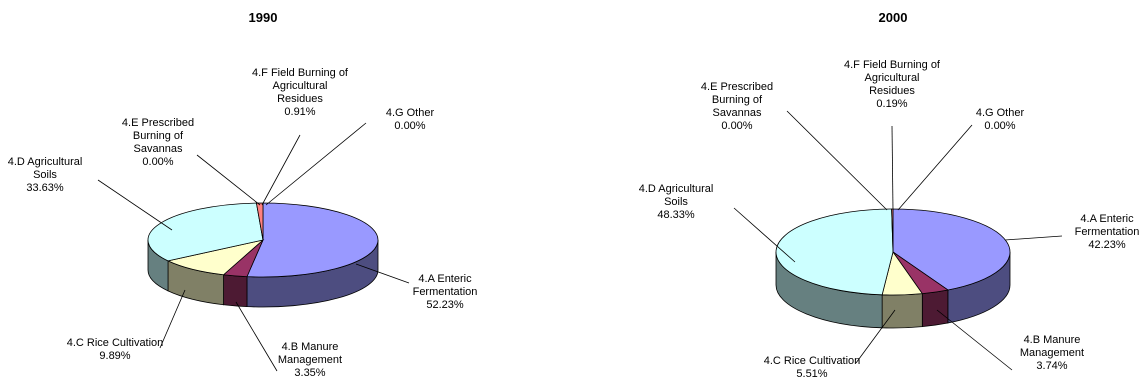 Image resolution: width=1143 pixels, height=388 pixels. I want to click on chart-title: 1990, so click(263, 17).